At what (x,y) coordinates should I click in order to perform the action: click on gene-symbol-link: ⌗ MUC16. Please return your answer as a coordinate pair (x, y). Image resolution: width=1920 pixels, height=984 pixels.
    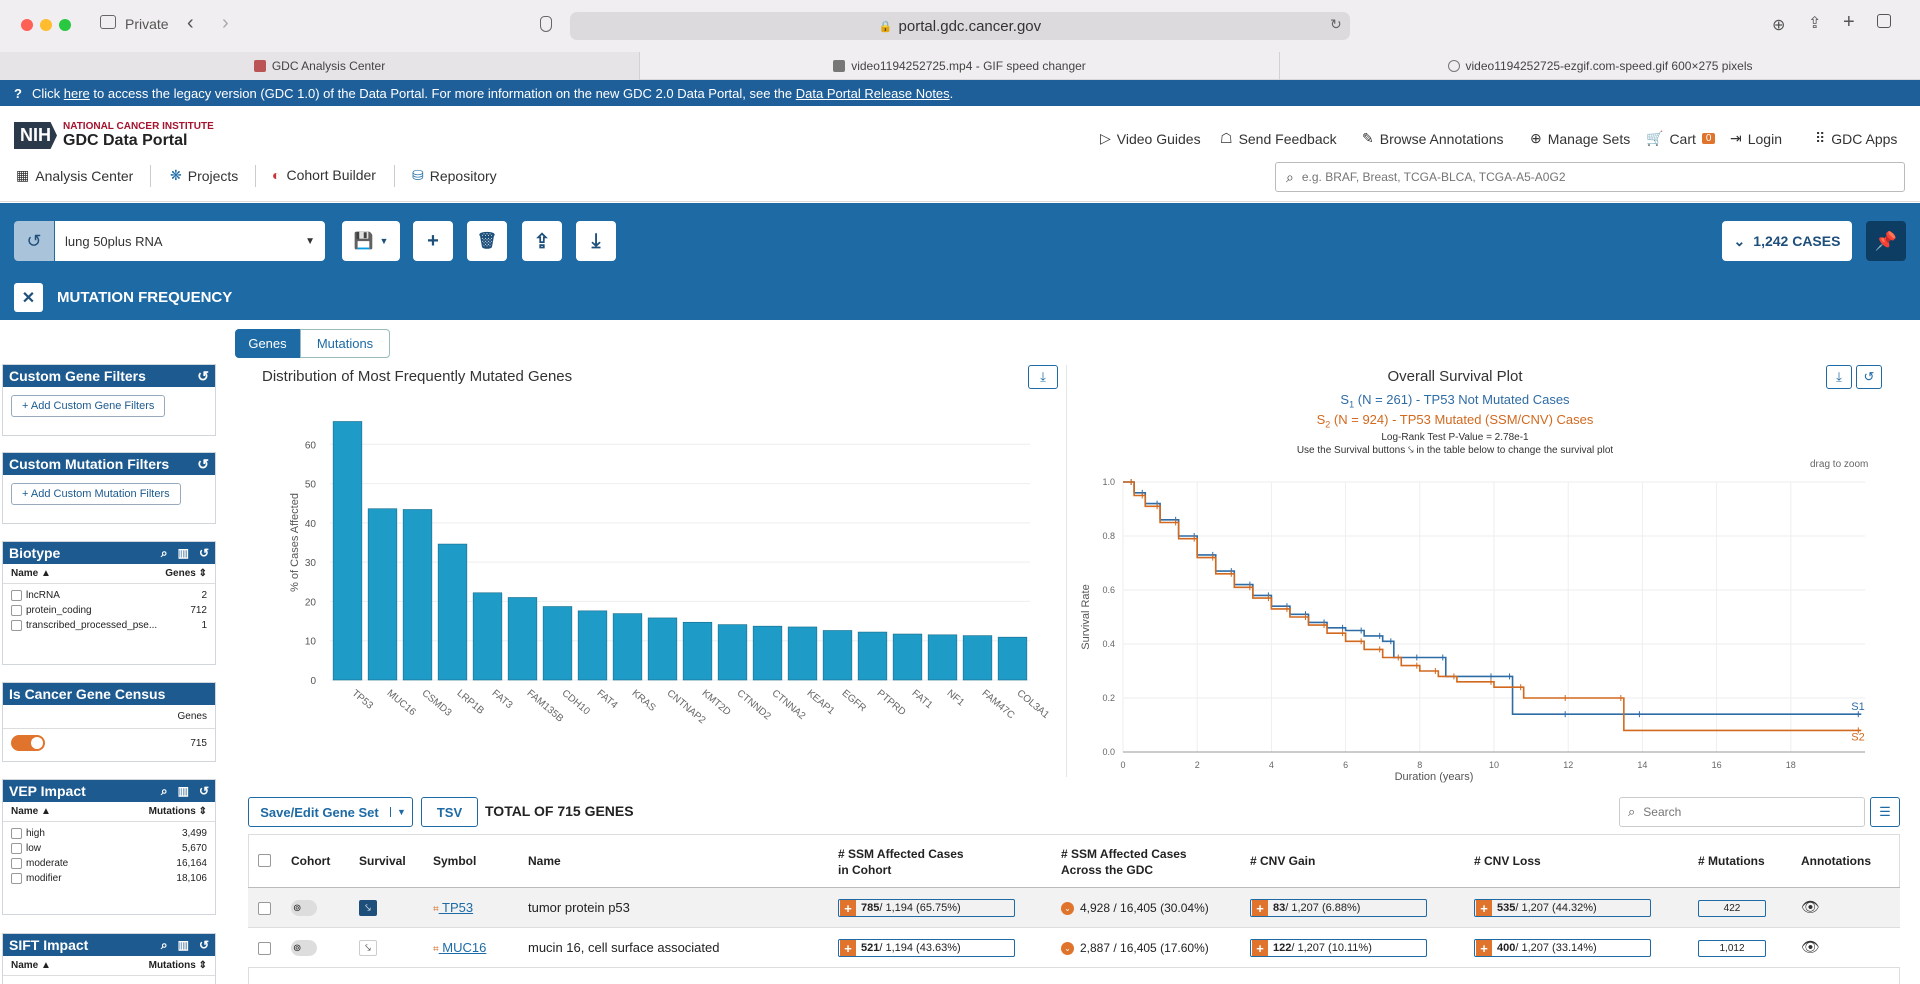
    Looking at the image, I should click on (460, 947).